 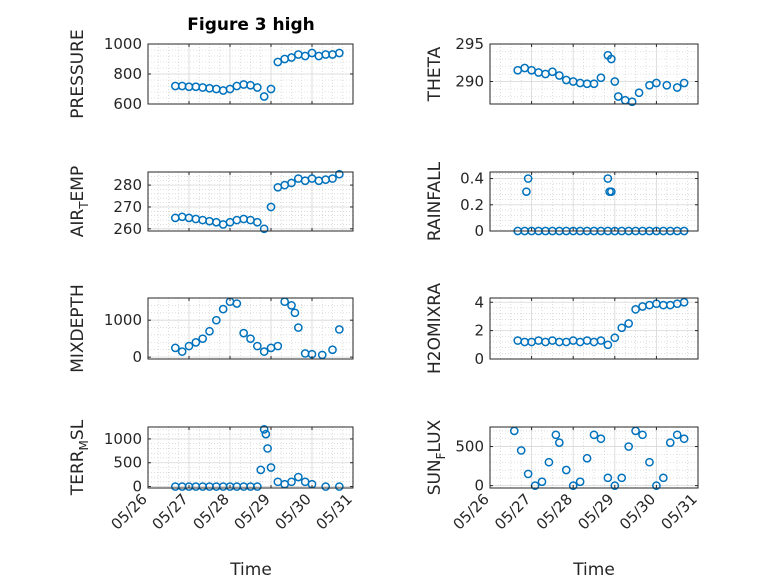 I want to click on y-tick-label: 500, so click(x=469, y=447).